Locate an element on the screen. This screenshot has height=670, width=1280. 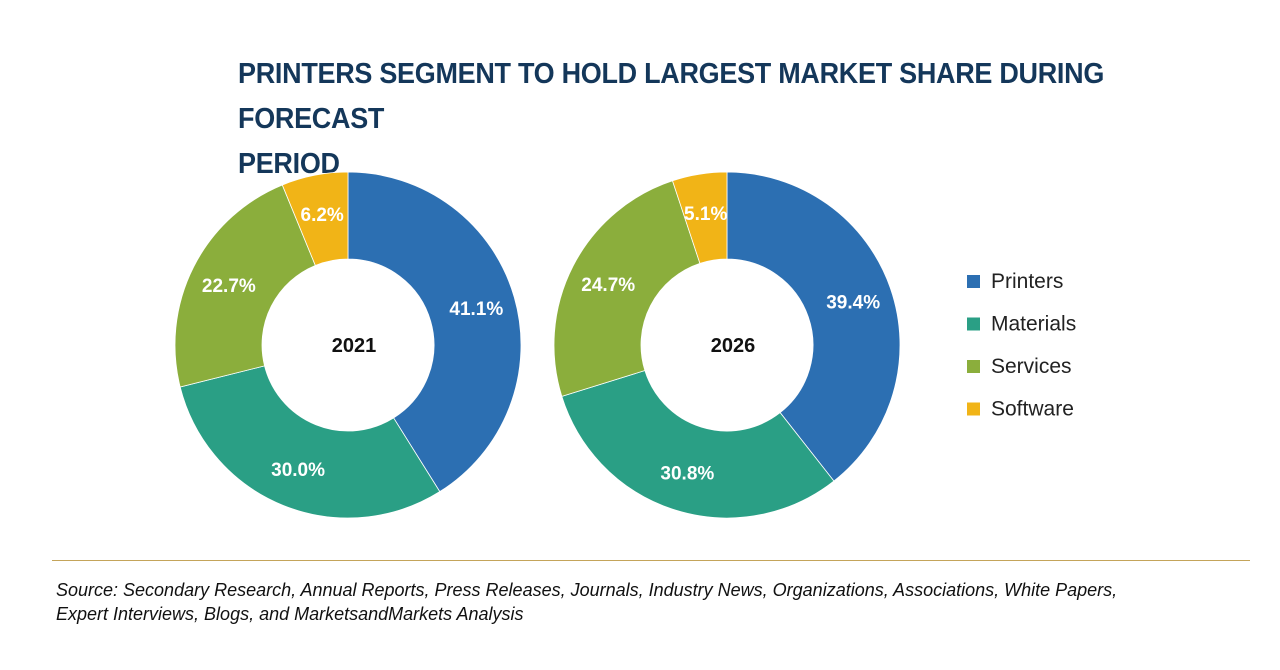
slice-2021-software is located at coordinates (315, 218).